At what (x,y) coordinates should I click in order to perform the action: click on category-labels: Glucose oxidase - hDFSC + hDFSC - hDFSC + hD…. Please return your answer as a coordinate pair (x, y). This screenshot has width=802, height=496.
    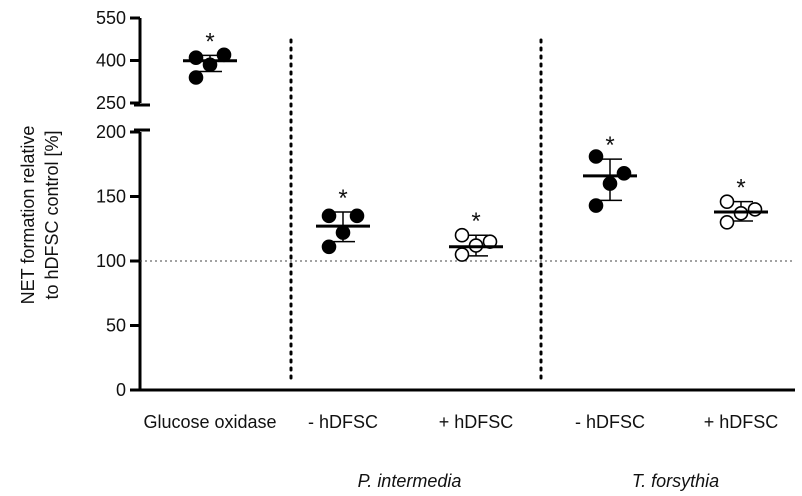
    Looking at the image, I should click on (460, 451).